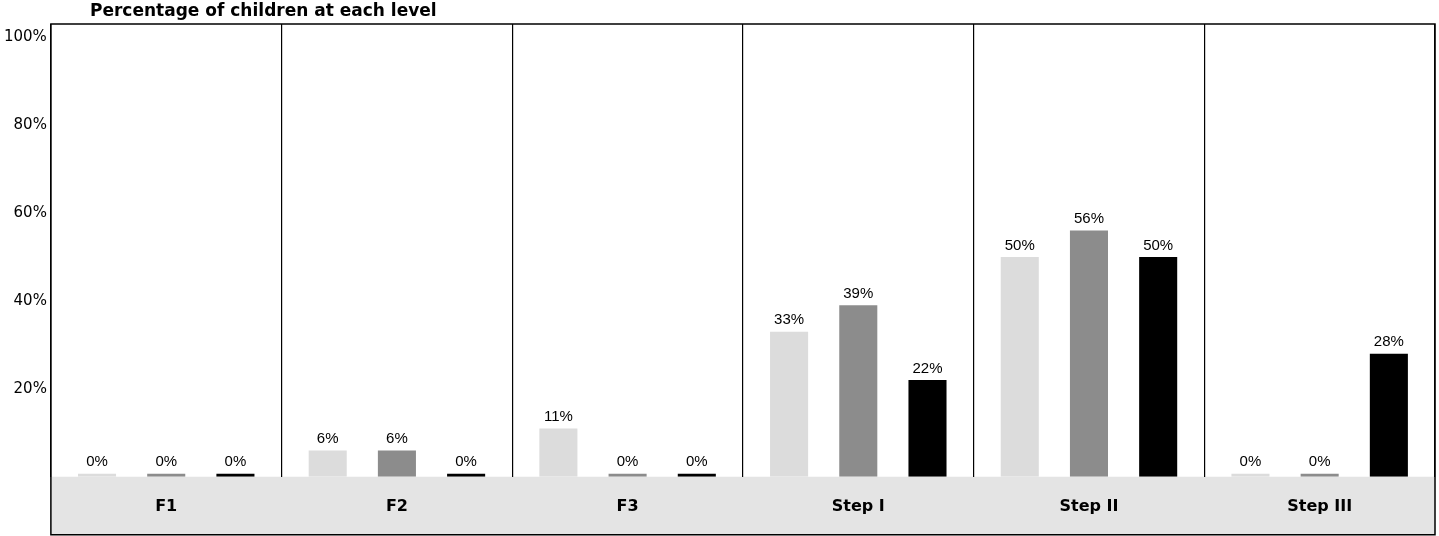  I want to click on y-tick-label: 80%, so click(30, 124).